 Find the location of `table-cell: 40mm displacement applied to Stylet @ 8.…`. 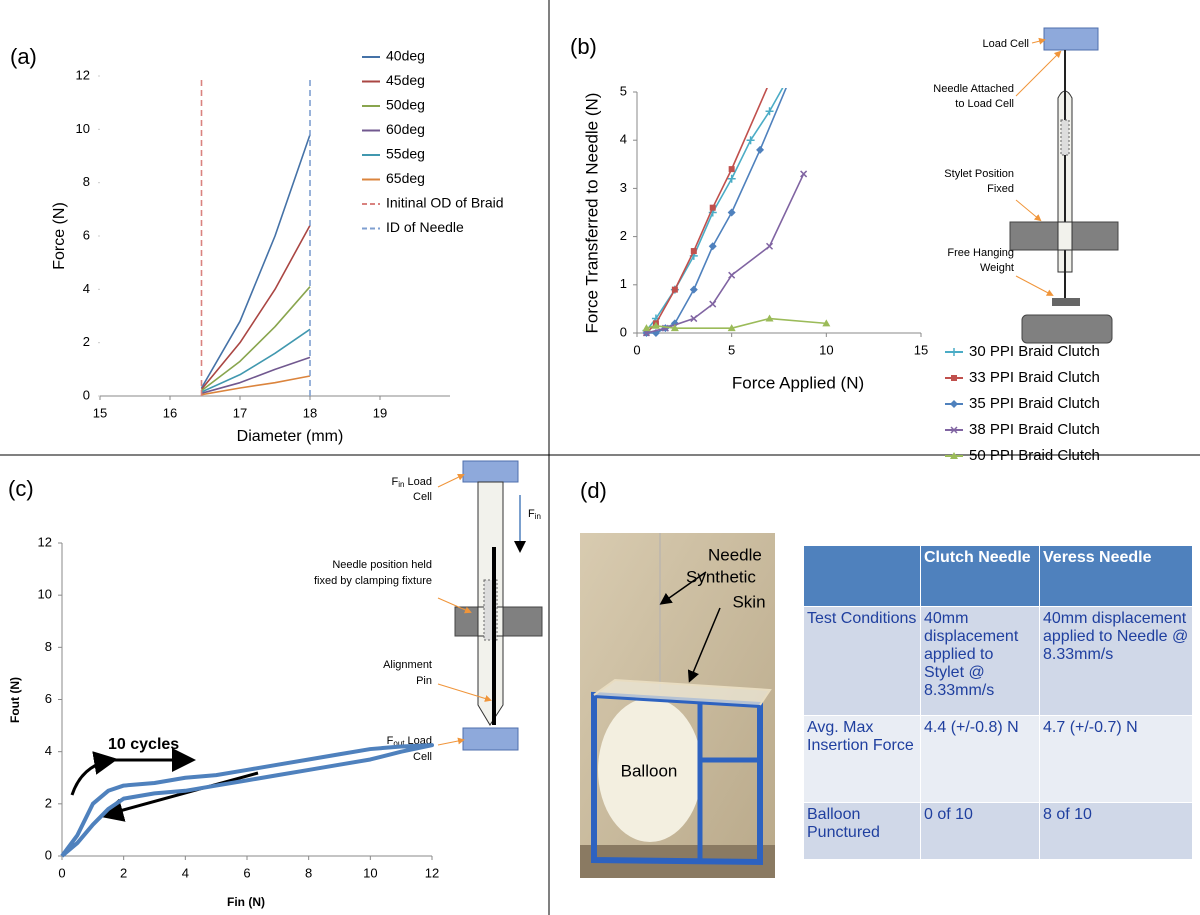

table-cell: 40mm displacement applied to Stylet @ 8.… is located at coordinates (980, 661).